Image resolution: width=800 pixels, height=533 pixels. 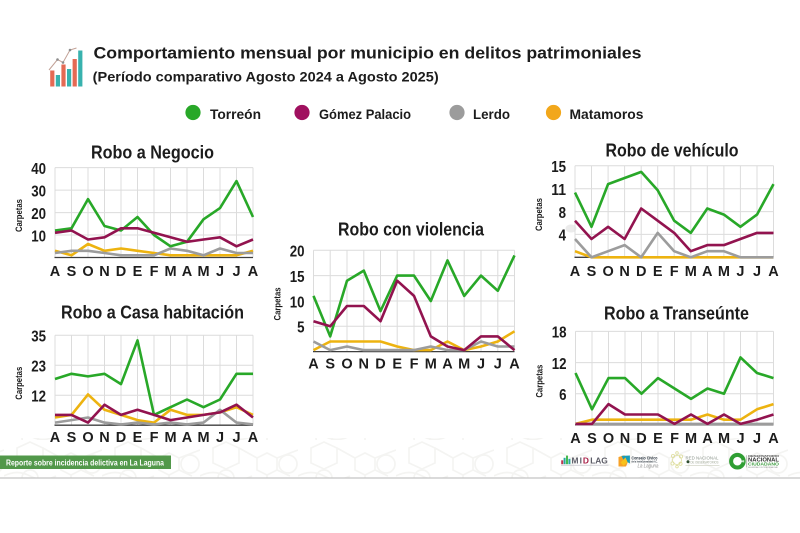 I want to click on svg-text: 5, so click(x=300, y=328).